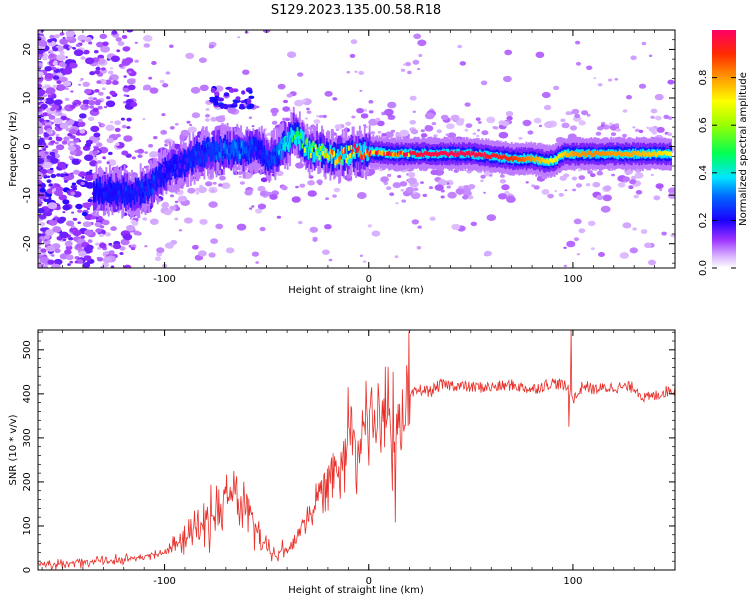 This screenshot has width=750, height=600. What do you see at coordinates (356, 290) in the screenshot?
I see `spectrogram-xlabel: Height of straight line (km)` at bounding box center [356, 290].